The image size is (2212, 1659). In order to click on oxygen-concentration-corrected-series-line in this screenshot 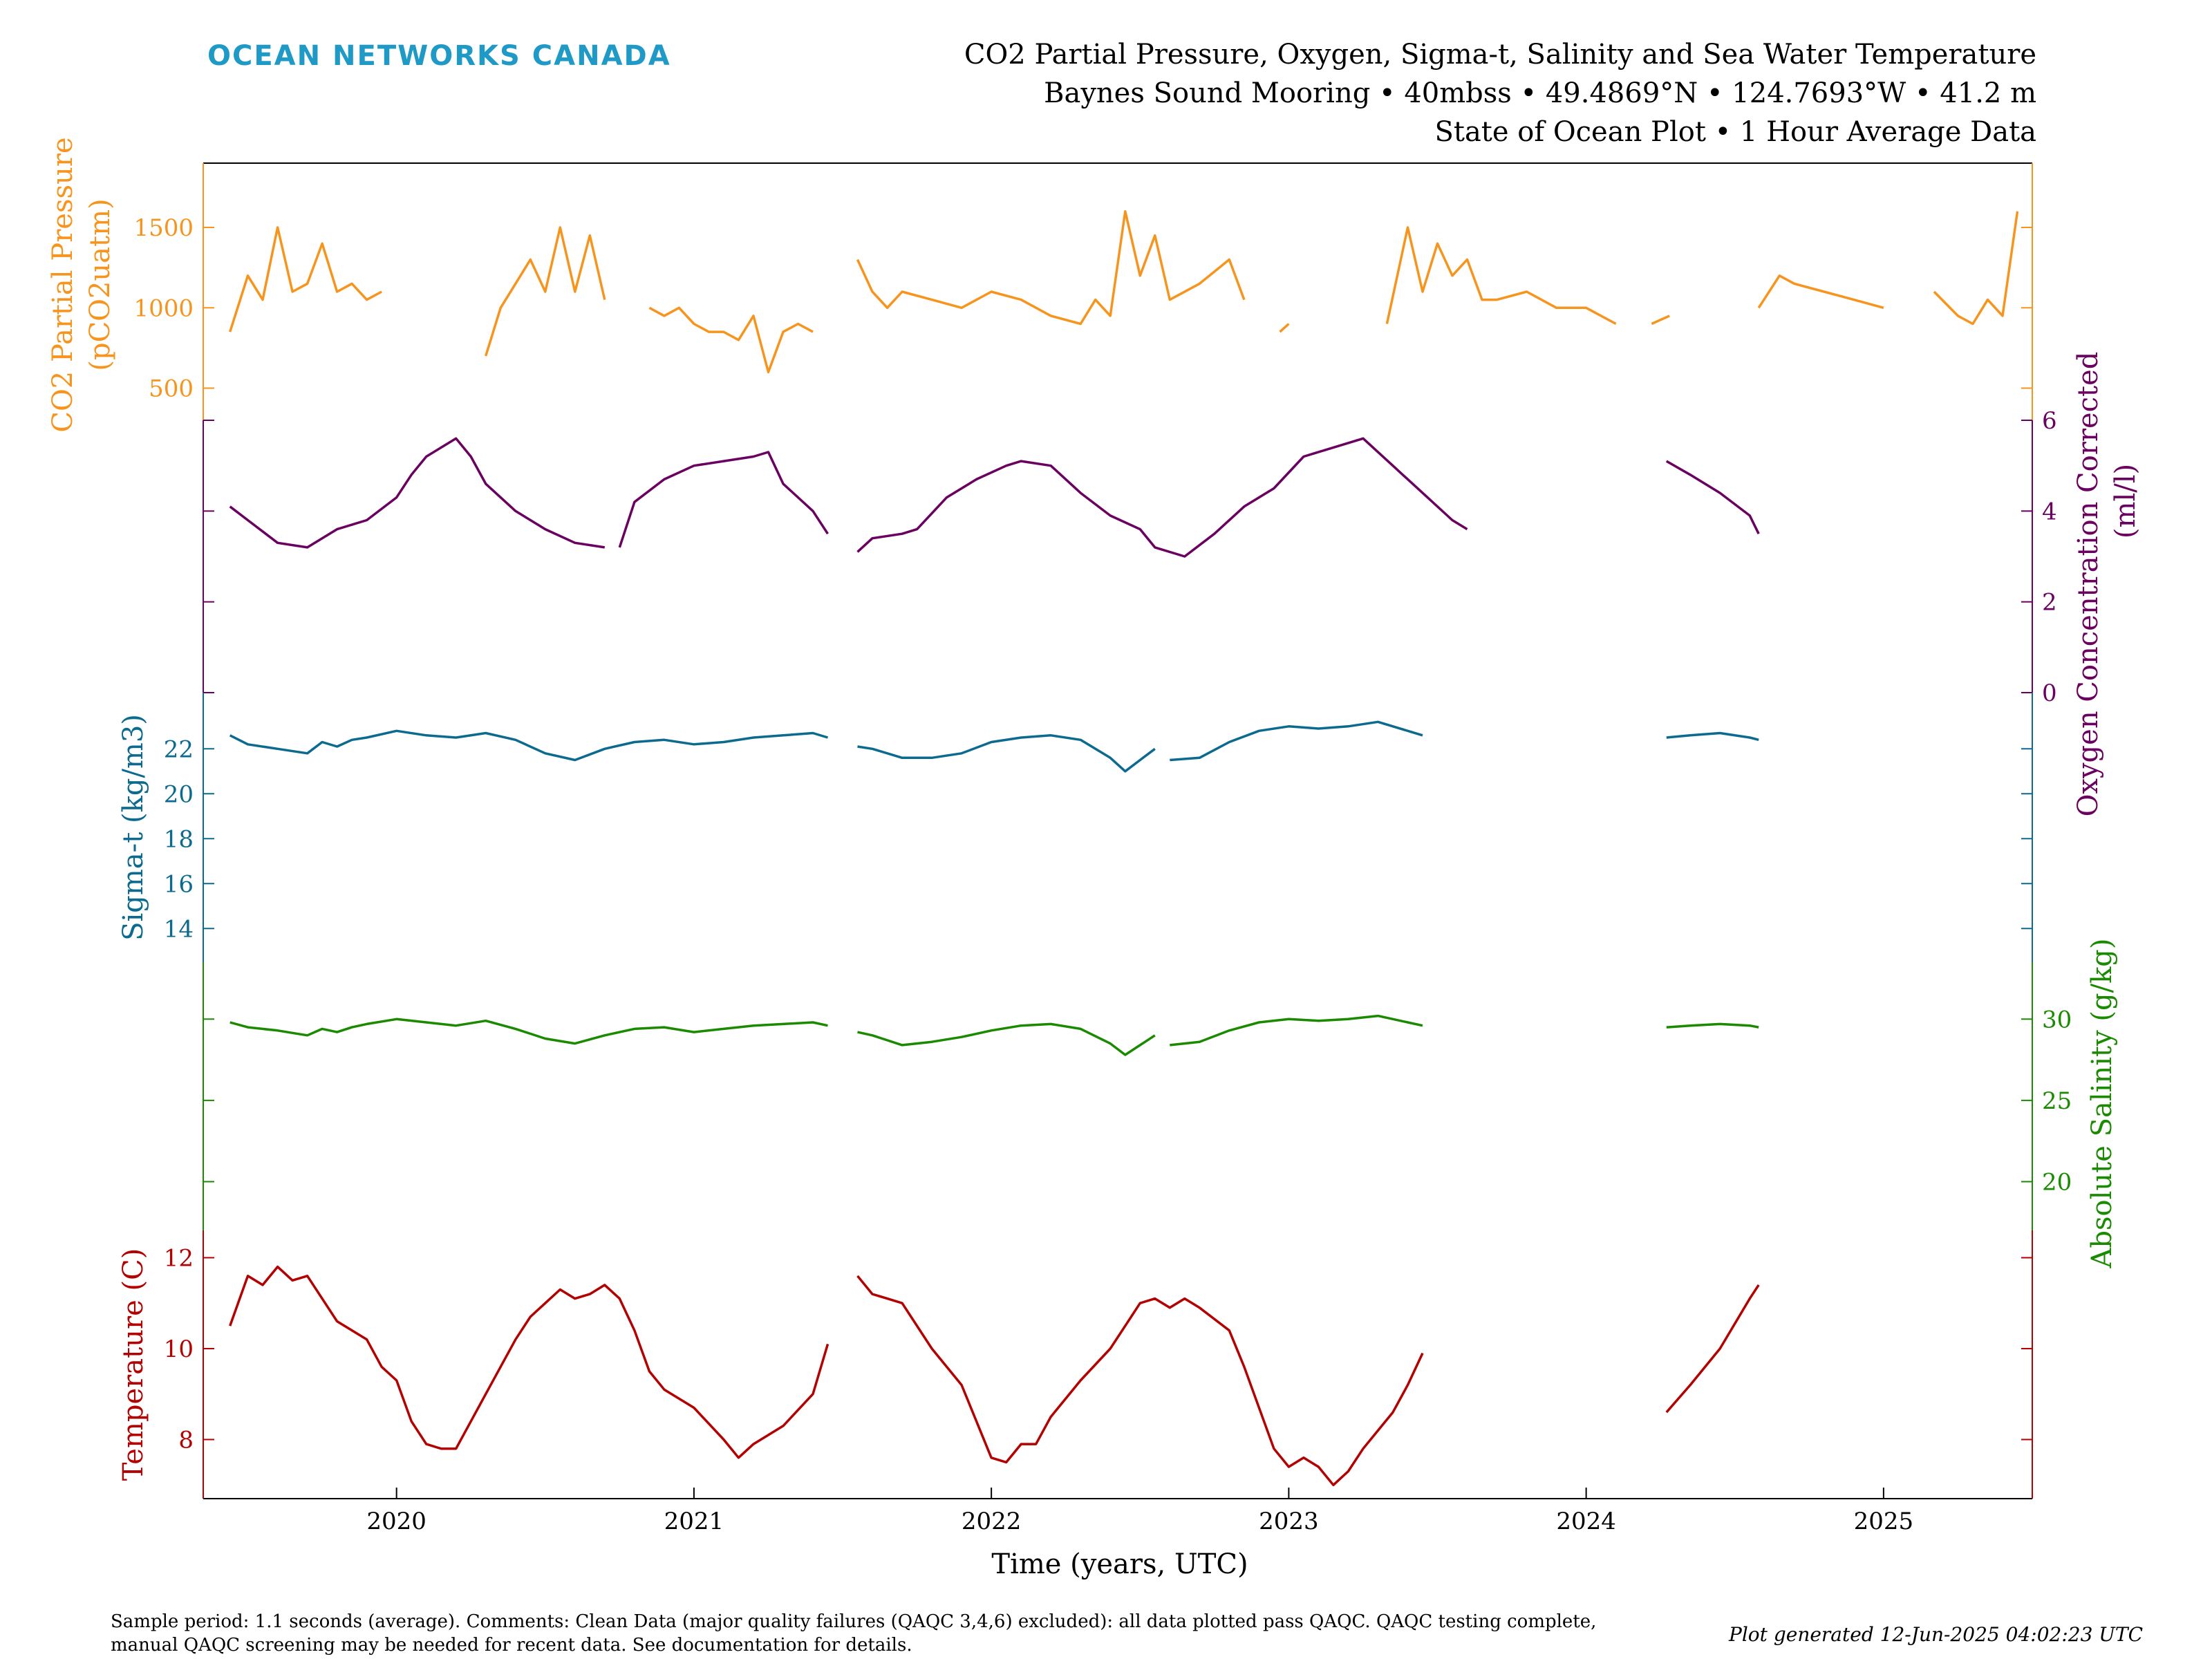, I will do `click(995, 497)`.